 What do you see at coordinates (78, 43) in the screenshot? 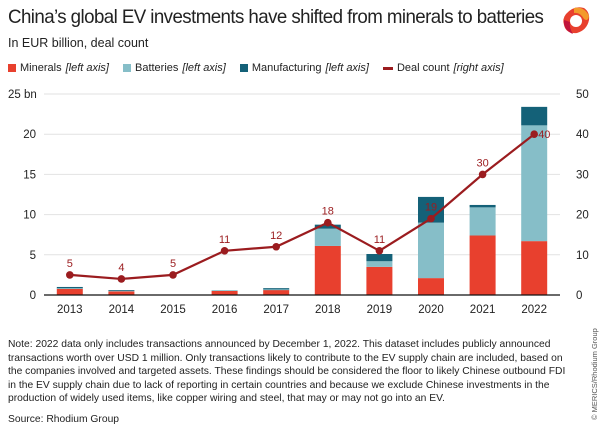
I see `chart-subtitle: In EUR billion, deal count` at bounding box center [78, 43].